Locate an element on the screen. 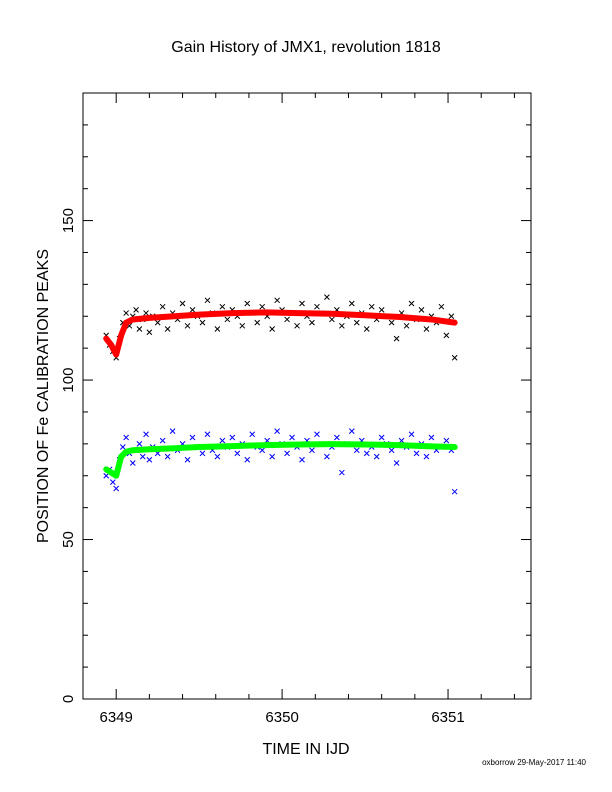  x-tick-label: 6350 is located at coordinates (281, 717).